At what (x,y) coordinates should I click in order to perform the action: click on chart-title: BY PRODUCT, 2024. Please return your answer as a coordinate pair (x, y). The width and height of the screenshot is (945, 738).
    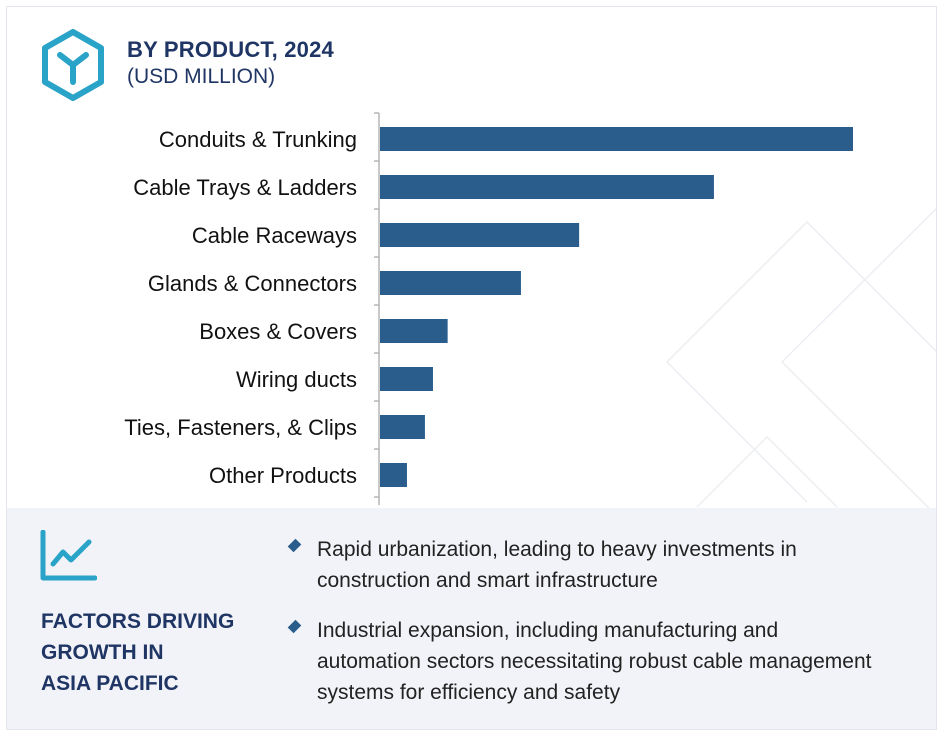
    Looking at the image, I should click on (230, 49).